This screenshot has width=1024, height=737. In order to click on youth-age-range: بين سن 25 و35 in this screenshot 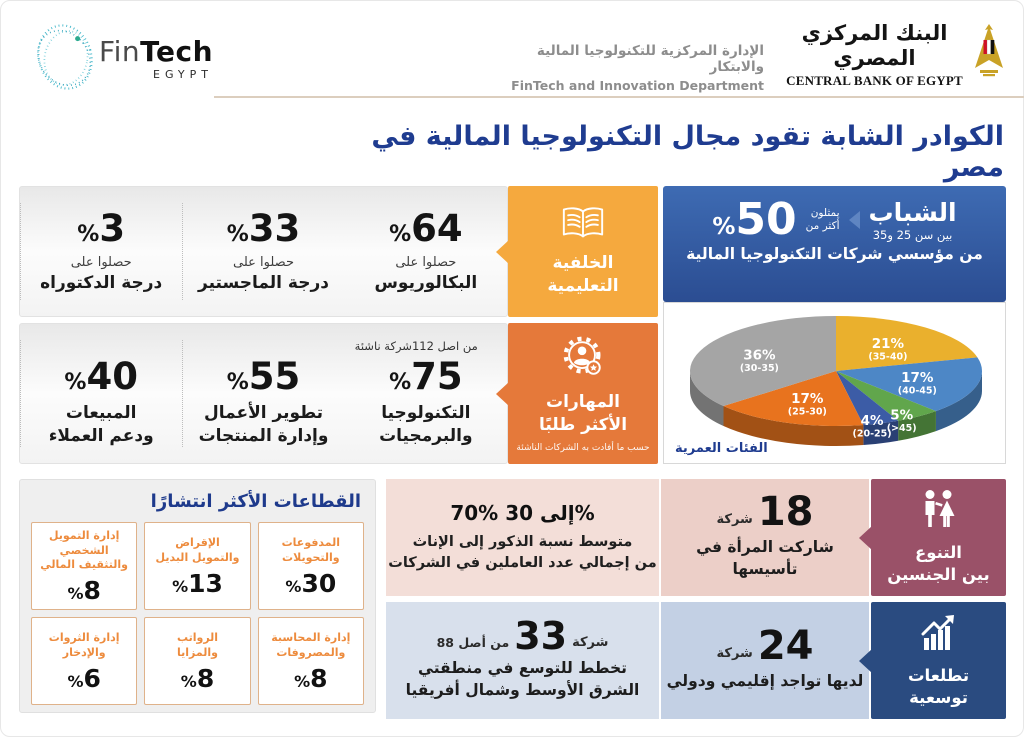, I will do `click(912, 234)`.